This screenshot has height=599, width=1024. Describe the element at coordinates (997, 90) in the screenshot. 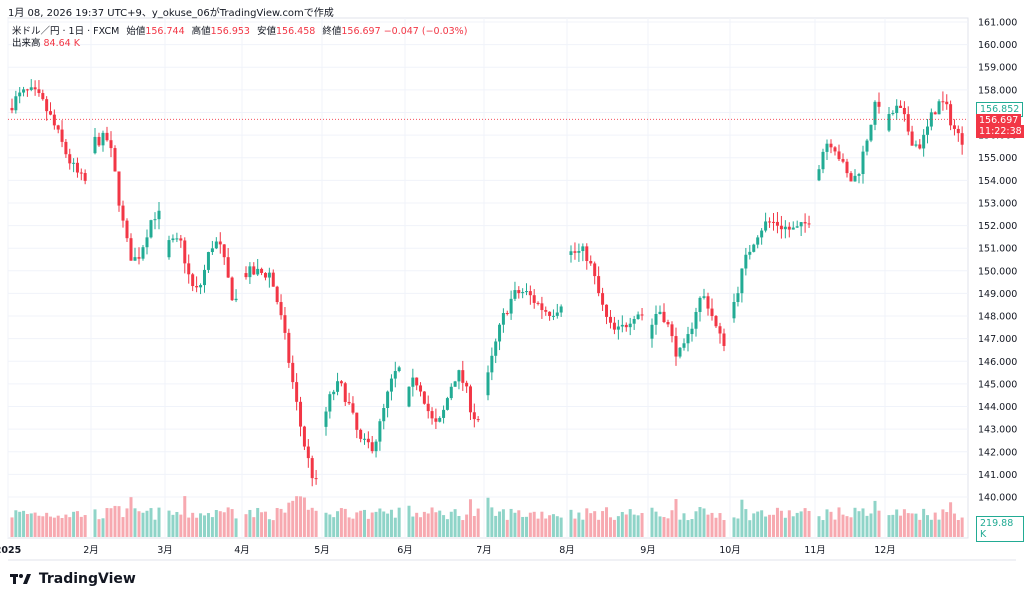

I see `y-tick-label: 158.000` at that location.